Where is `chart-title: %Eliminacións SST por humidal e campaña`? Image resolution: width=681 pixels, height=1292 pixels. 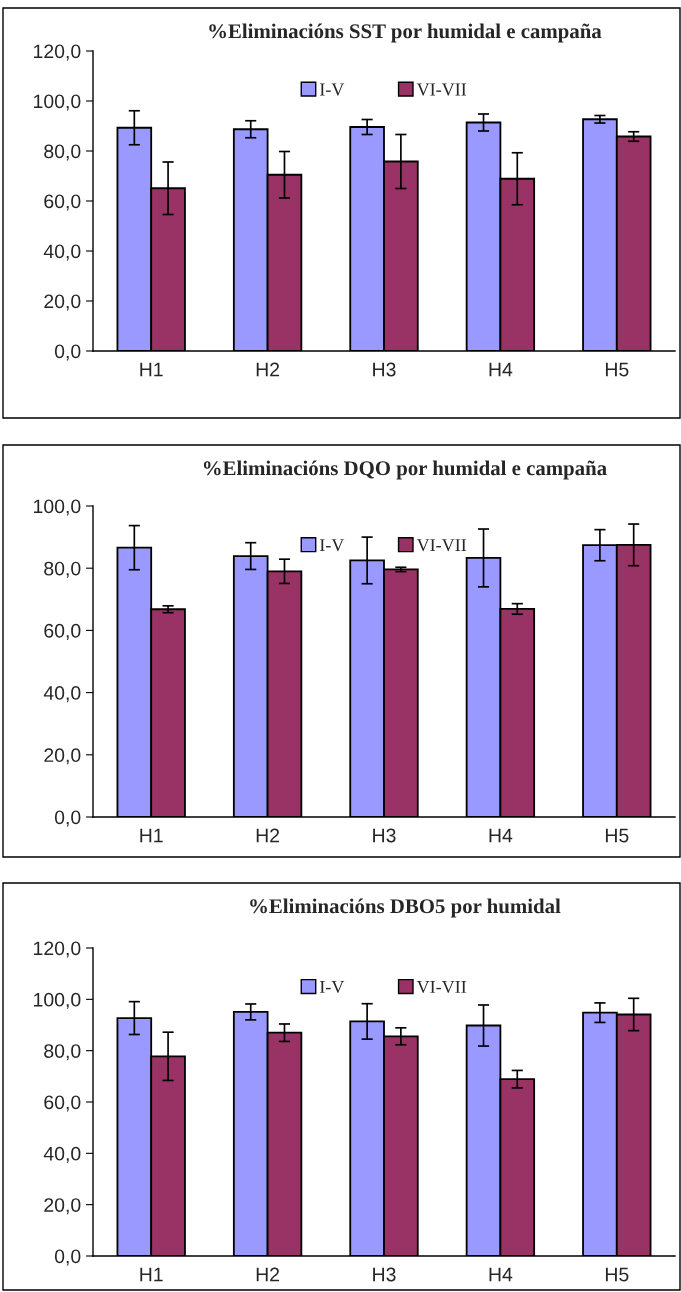
chart-title: %Eliminacións SST por humidal e campaña is located at coordinates (405, 33).